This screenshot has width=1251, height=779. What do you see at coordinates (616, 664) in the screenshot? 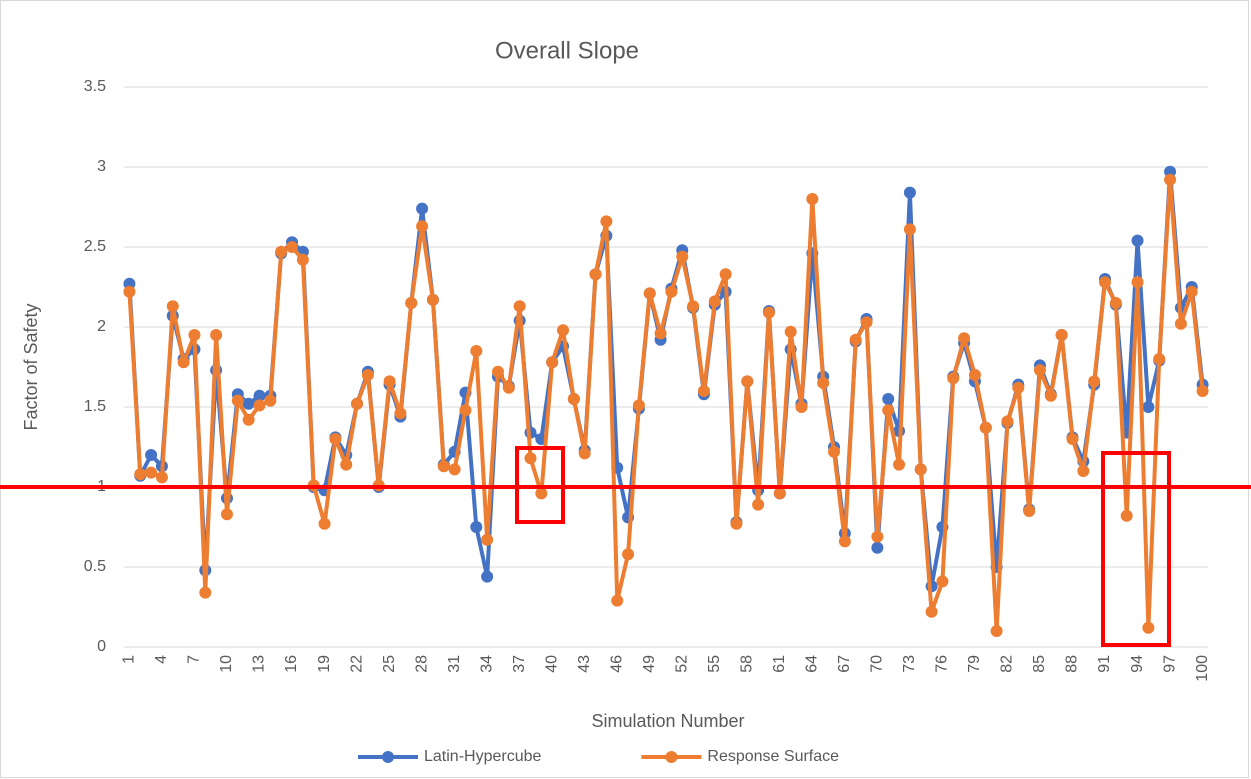
I see `x-tick-label: 46` at bounding box center [616, 664].